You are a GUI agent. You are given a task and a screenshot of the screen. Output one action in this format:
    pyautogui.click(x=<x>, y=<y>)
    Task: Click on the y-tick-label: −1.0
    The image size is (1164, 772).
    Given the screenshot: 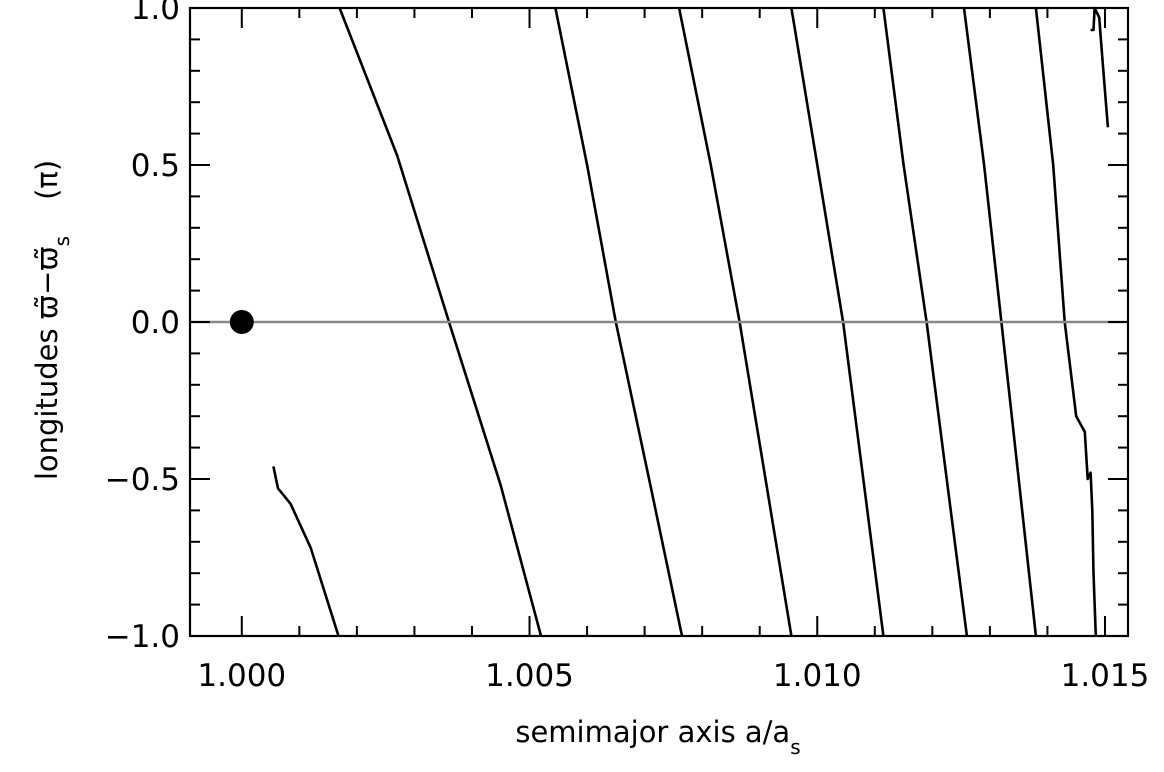 What is the action you would take?
    pyautogui.click(x=142, y=637)
    